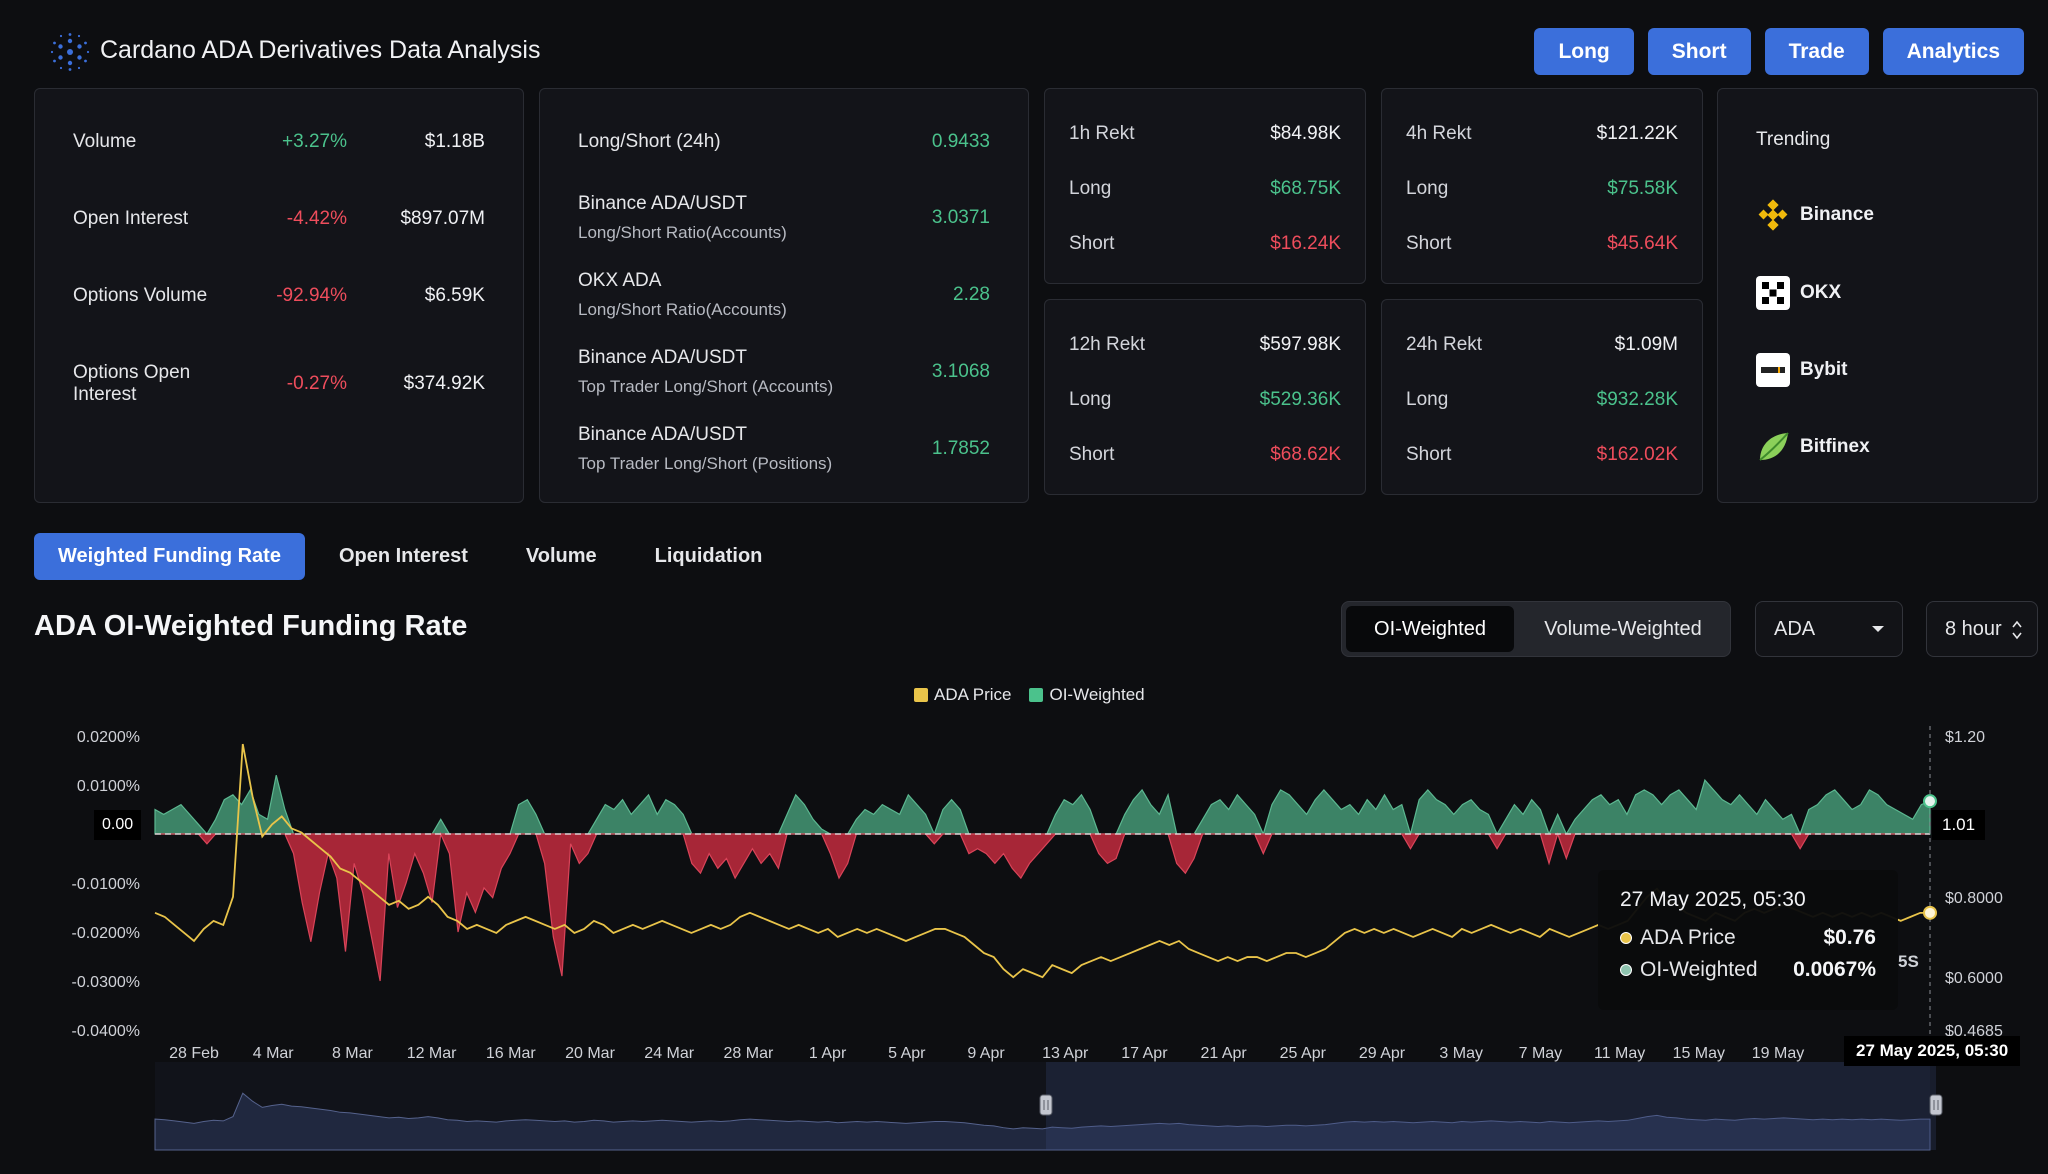 The image size is (2048, 1174). Describe the element at coordinates (403, 556) in the screenshot. I see `tab-open-interest: Open Interest` at that location.